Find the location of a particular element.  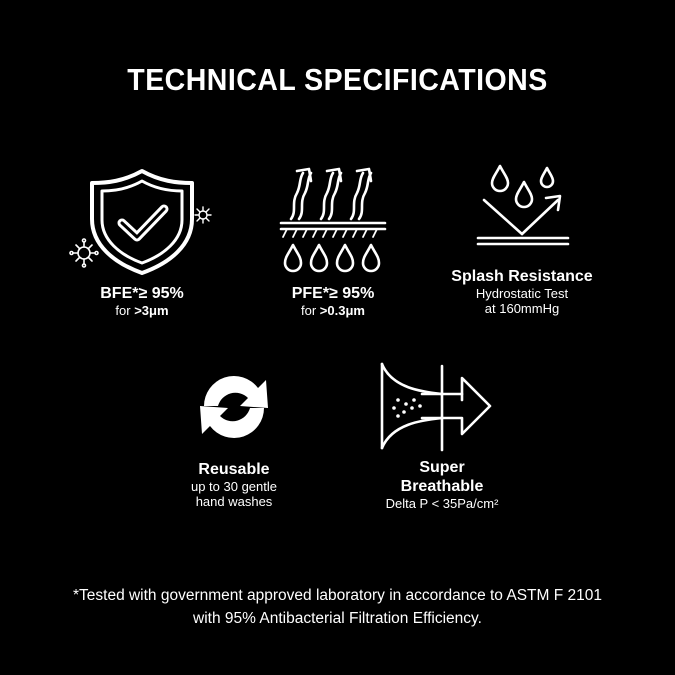

water-drops-deflect-icon is located at coordinates (523, 205).